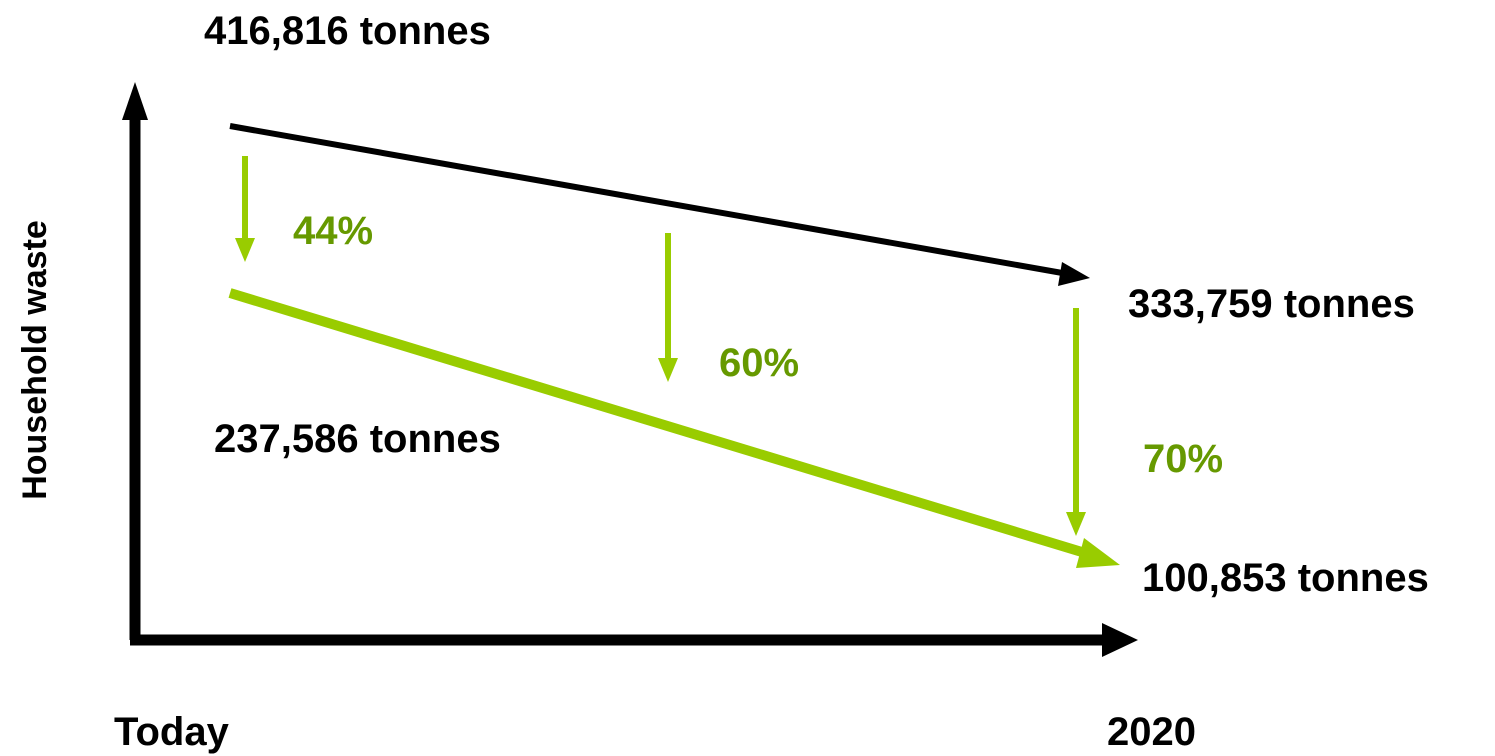  Describe the element at coordinates (35, 360) in the screenshot. I see `y-axis-label: Household waste` at that location.